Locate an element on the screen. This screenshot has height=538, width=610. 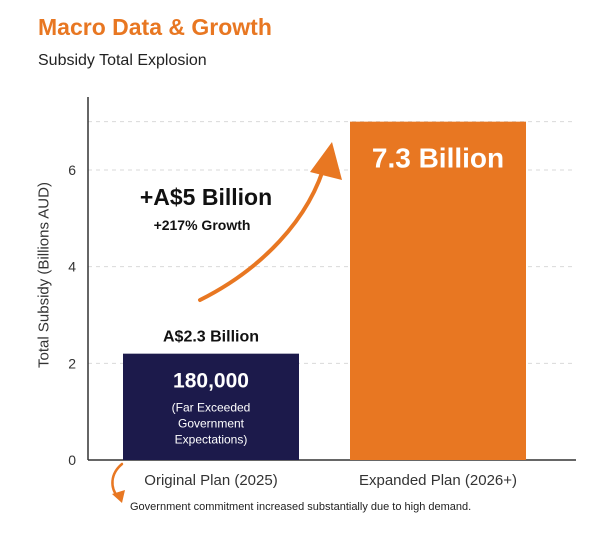
growth-percent-label: +217% Growth is located at coordinates (202, 225).